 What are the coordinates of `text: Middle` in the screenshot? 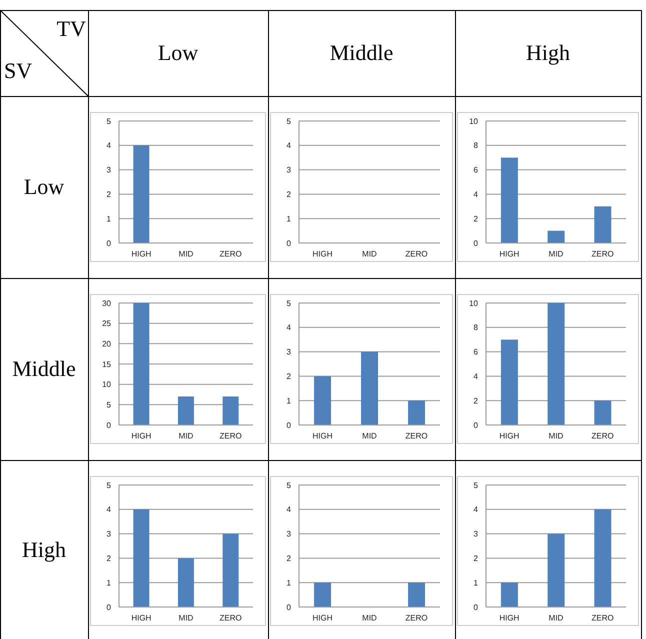 It's located at (44, 369).